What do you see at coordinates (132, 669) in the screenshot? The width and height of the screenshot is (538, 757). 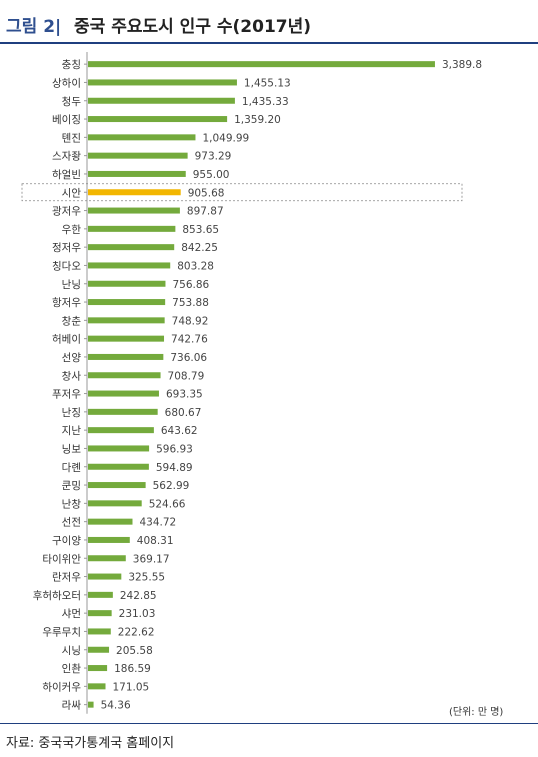 I see `value-label: 186.59` at bounding box center [132, 669].